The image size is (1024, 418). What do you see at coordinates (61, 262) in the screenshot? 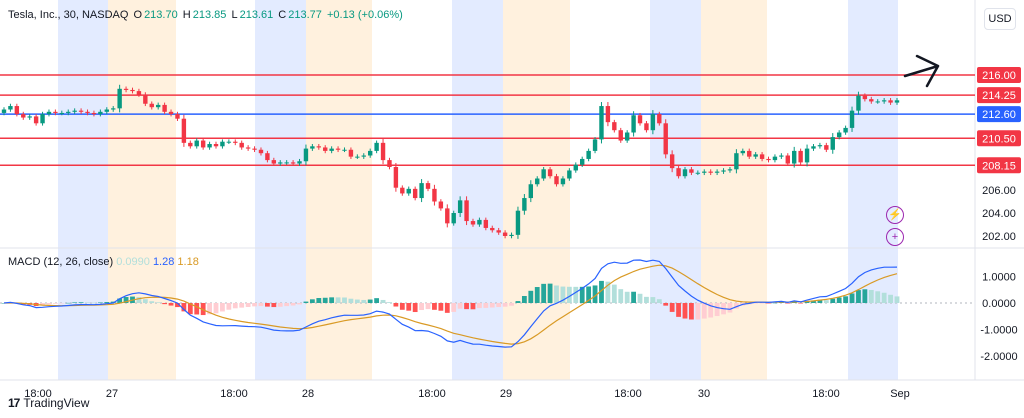
I see `macd-label: MACD (12, 26, close)` at bounding box center [61, 262].